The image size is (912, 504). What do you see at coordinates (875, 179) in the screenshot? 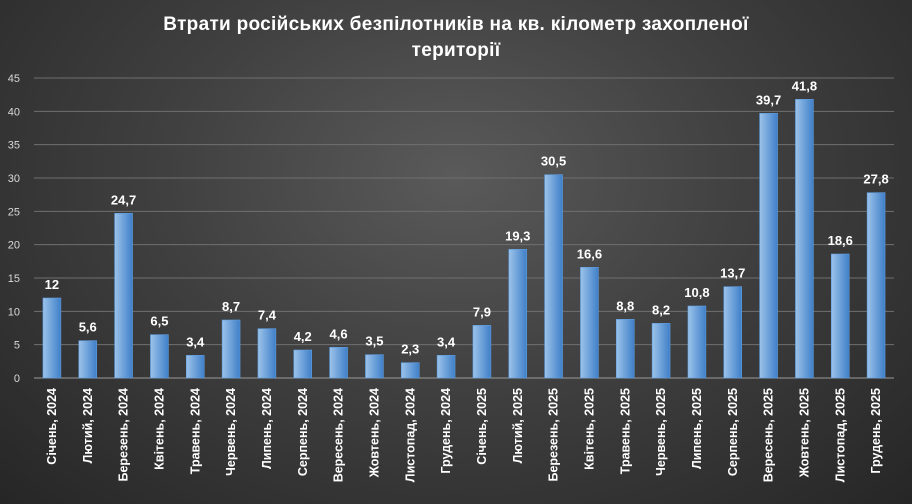
I see `data-label: 27,8` at bounding box center [875, 179].